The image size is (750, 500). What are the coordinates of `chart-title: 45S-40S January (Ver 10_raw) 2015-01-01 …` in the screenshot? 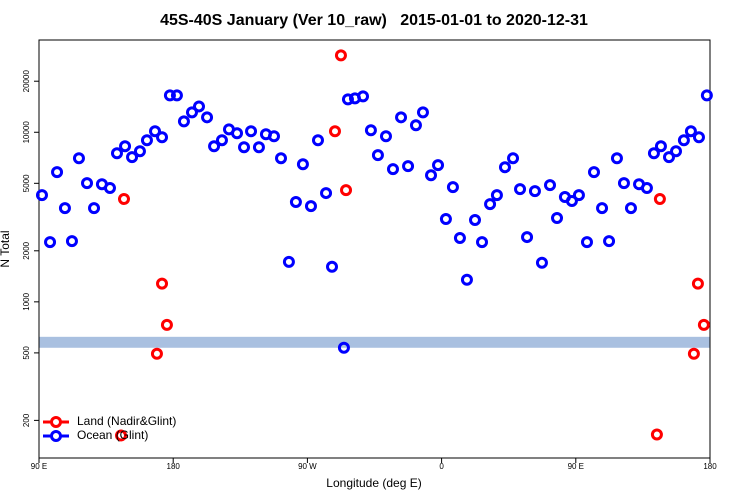 It's located at (374, 20).